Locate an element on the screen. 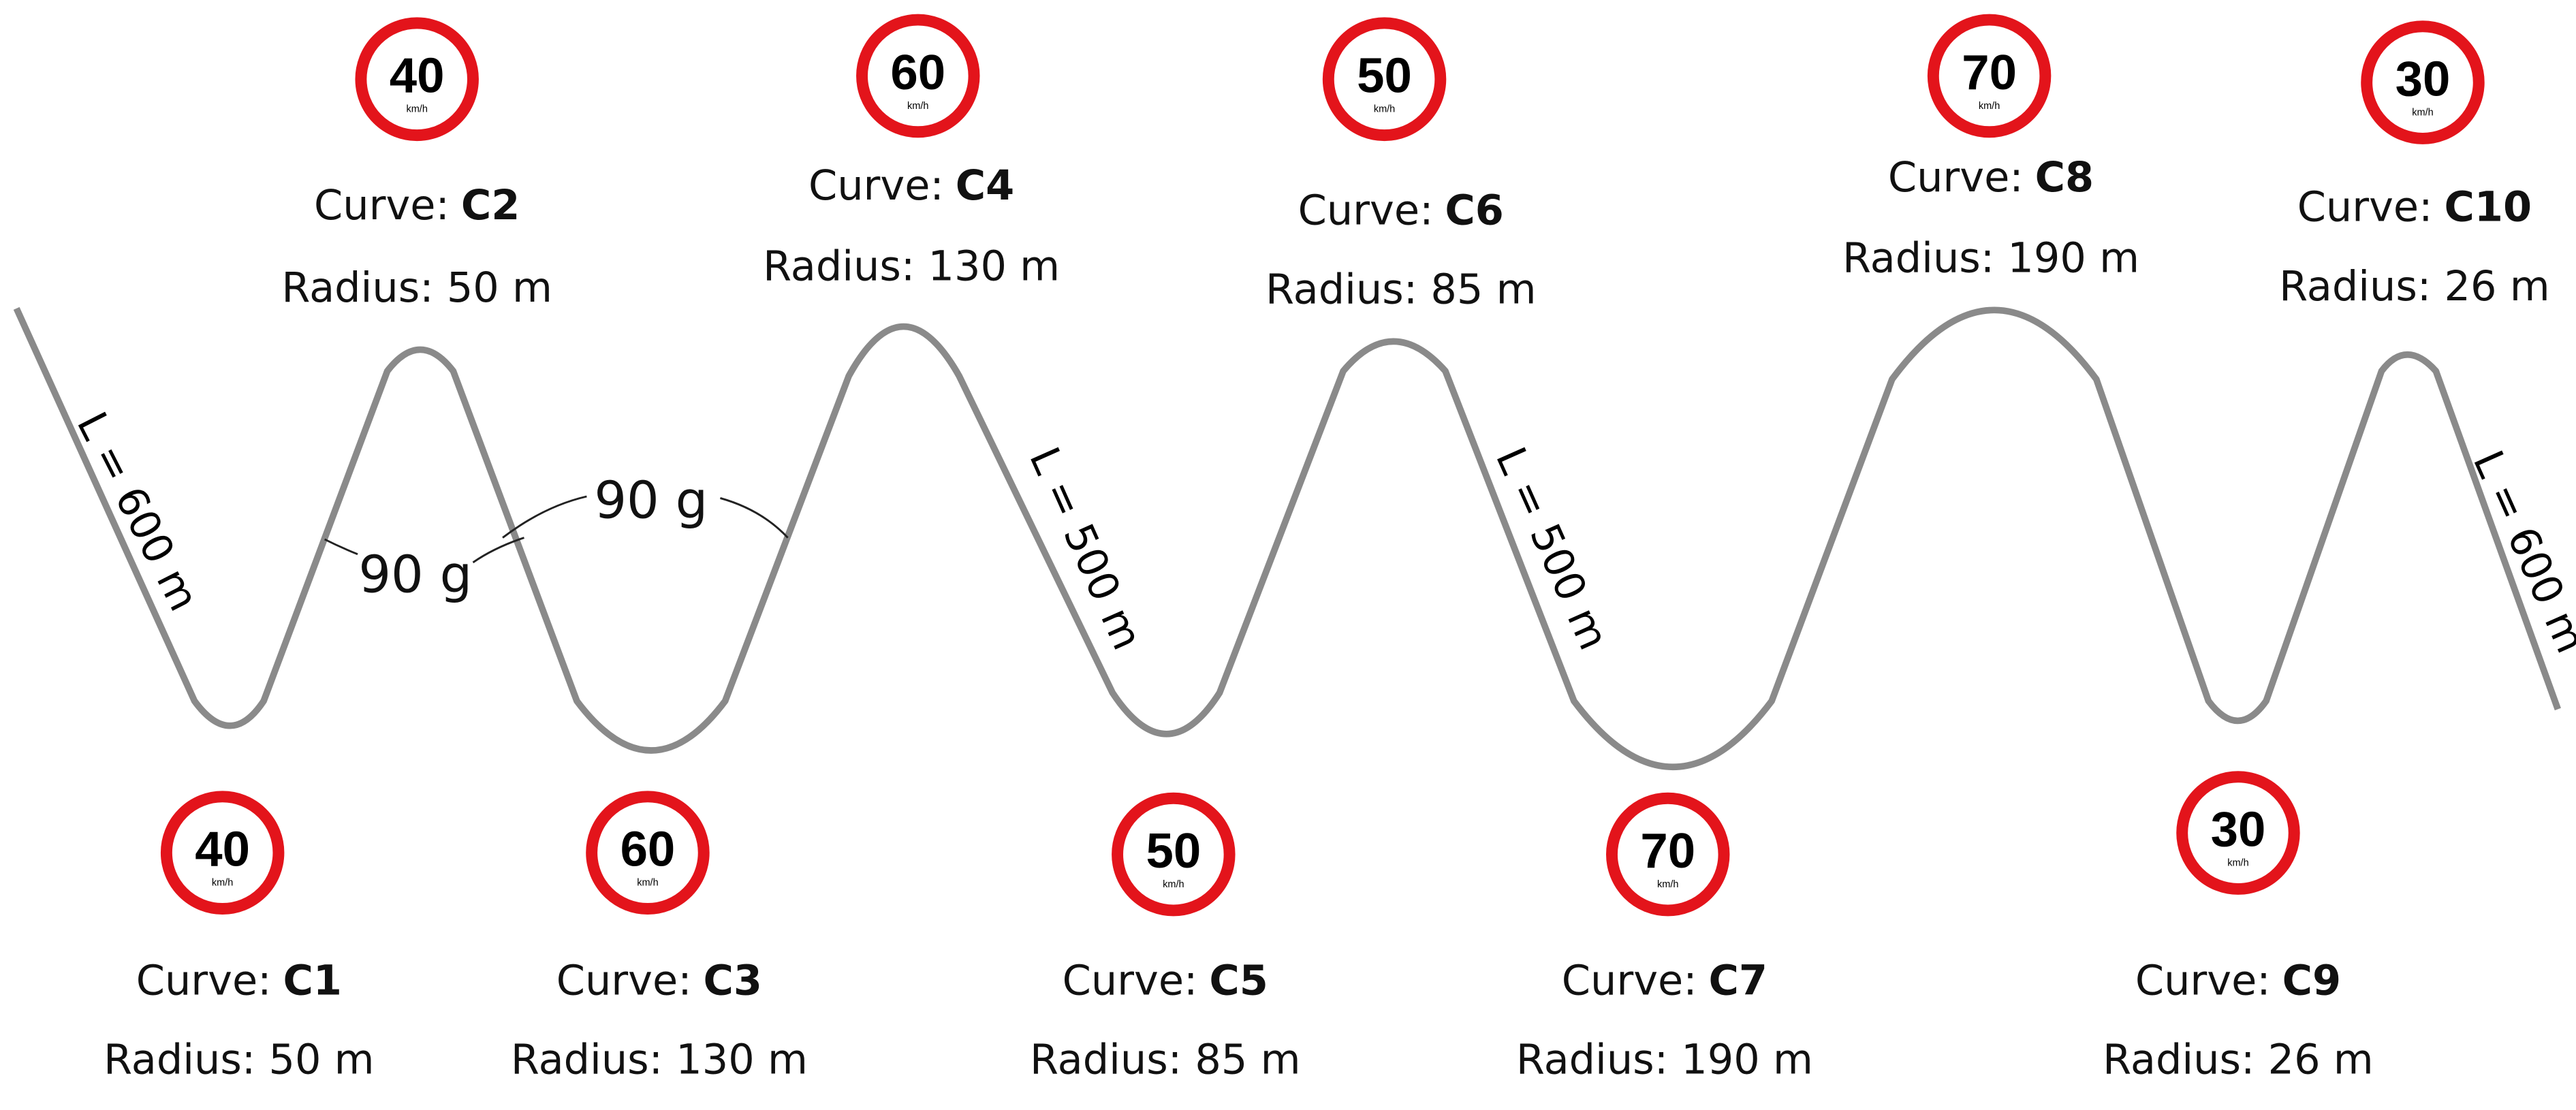  angle-leader is located at coordinates (556, 529).